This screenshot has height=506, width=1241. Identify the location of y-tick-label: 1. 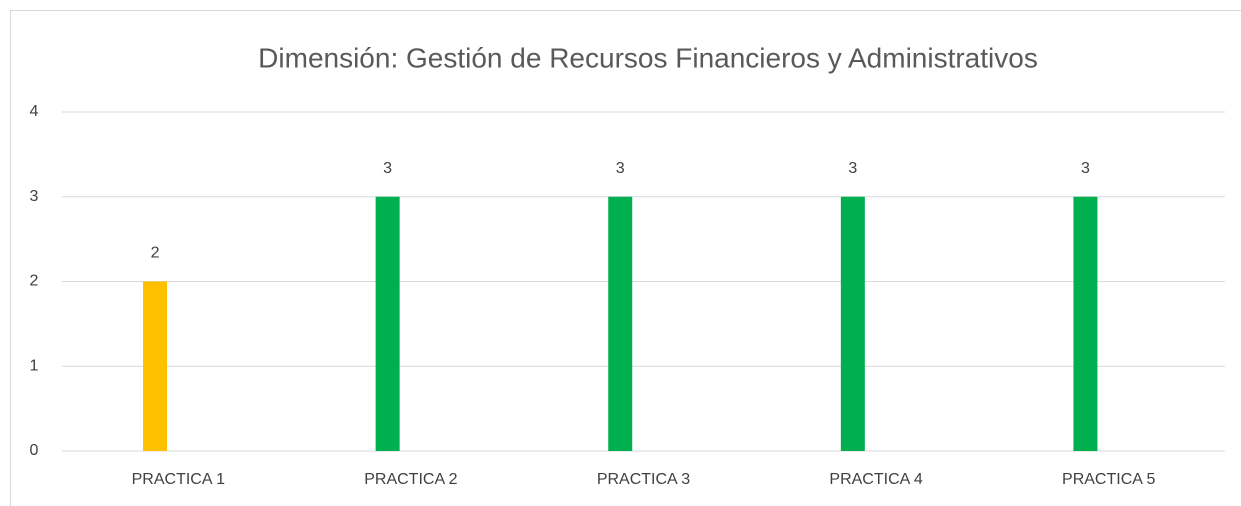
(34, 365).